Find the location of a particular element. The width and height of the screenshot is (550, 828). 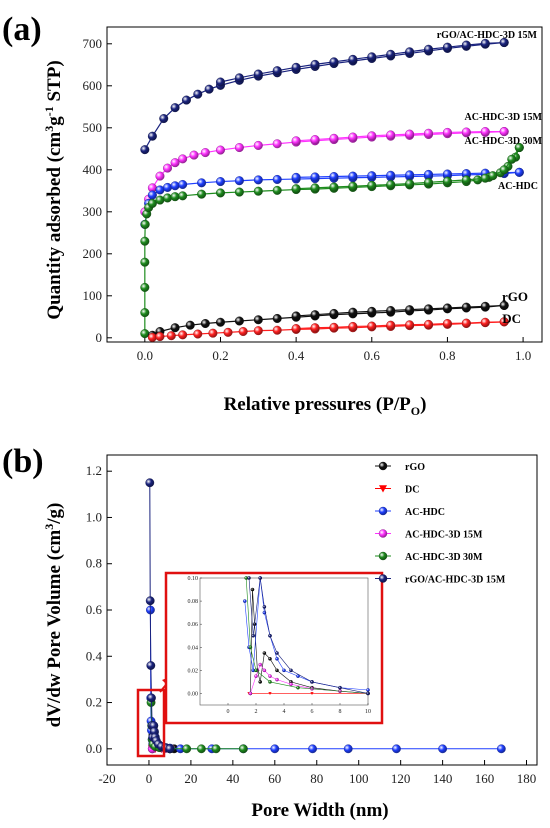

a-series-ac-hdc-3d-15m is located at coordinates (324, 172).